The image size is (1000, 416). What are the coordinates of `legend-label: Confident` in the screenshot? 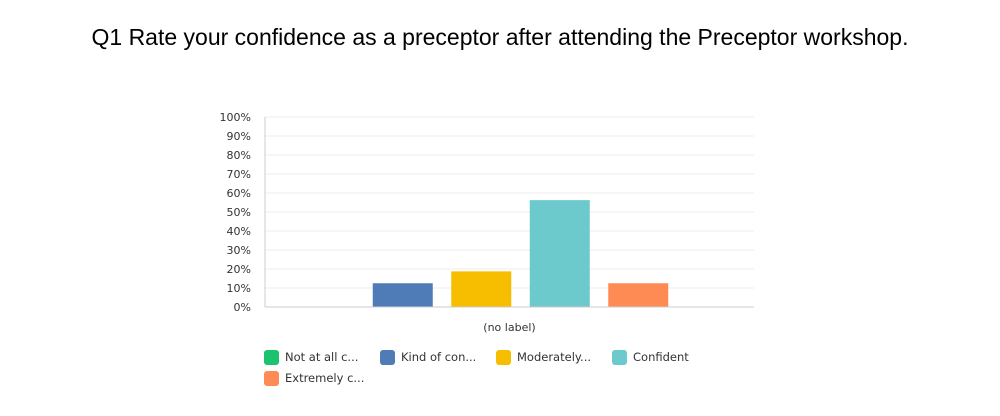 It's located at (661, 357).